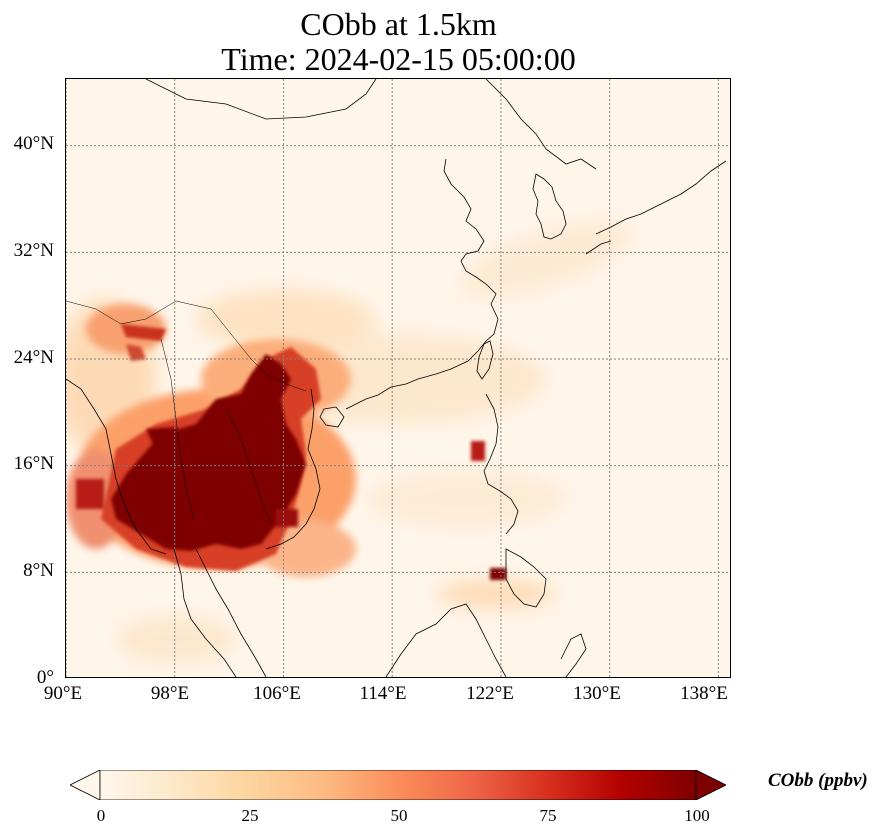  What do you see at coordinates (45, 677) in the screenshot?
I see `lat-tick-label: 0°` at bounding box center [45, 677].